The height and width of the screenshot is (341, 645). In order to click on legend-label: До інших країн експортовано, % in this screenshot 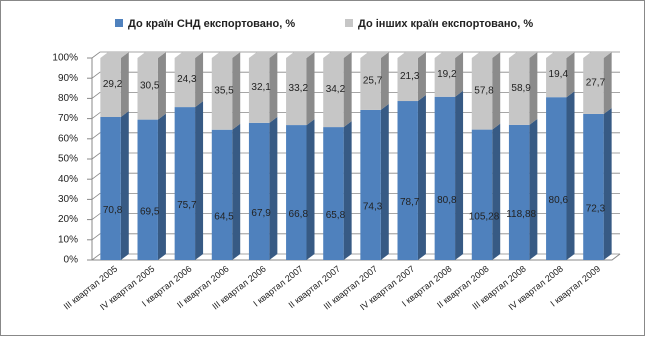, I will do `click(445, 24)`.